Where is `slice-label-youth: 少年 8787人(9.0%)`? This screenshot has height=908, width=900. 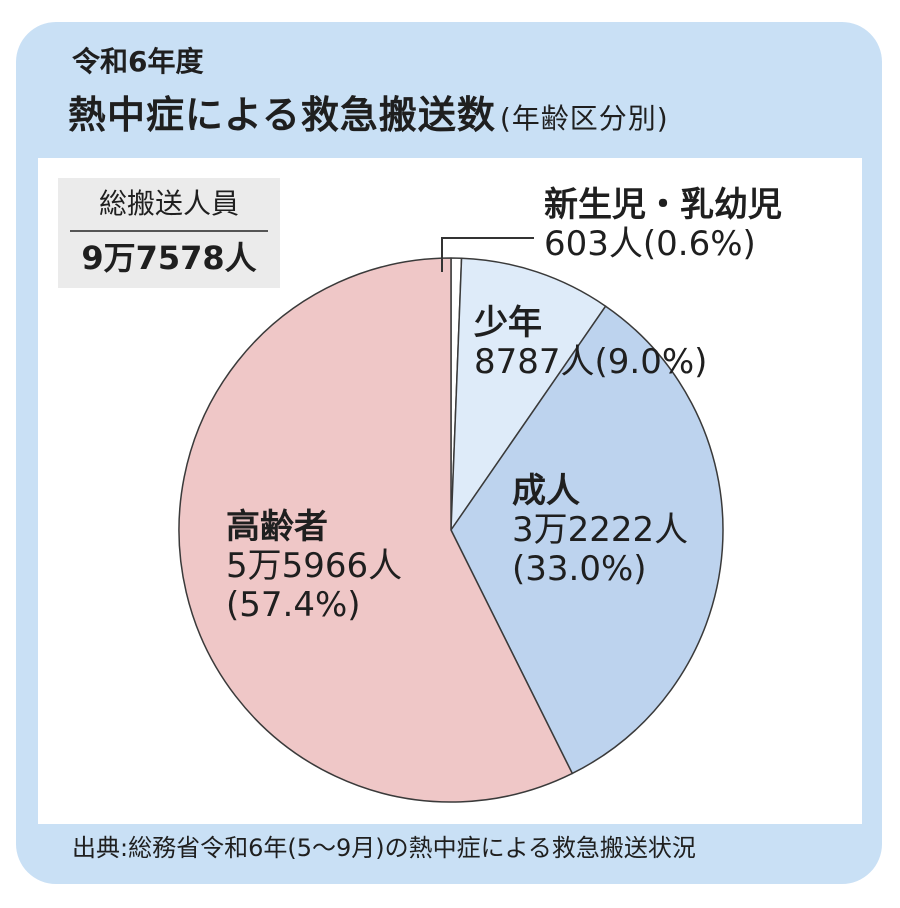
slice-label-youth: 少年 8787人(9.0%) is located at coordinates (591, 343).